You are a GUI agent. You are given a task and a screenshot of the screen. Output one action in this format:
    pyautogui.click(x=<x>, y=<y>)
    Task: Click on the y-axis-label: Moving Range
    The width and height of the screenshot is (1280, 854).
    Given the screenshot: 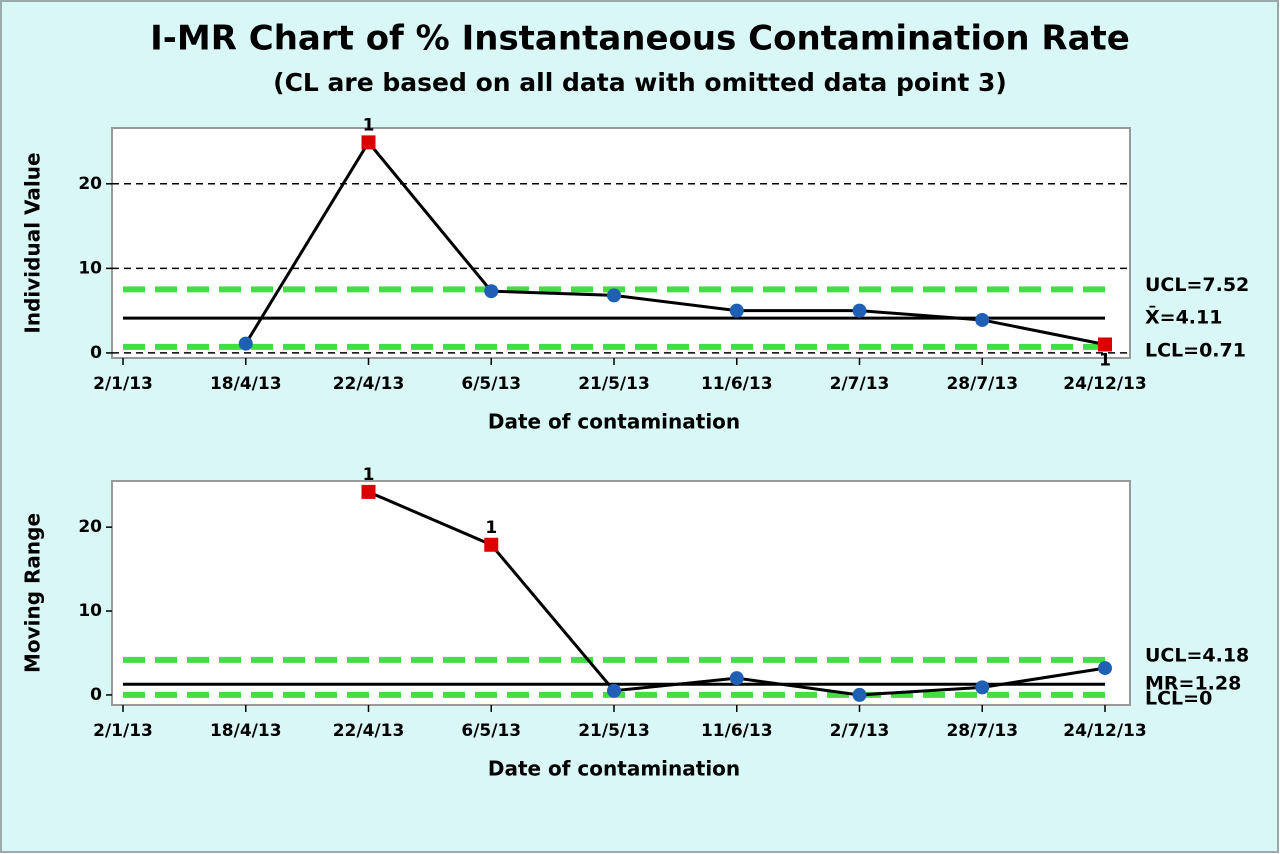 What is the action you would take?
    pyautogui.click(x=33, y=593)
    